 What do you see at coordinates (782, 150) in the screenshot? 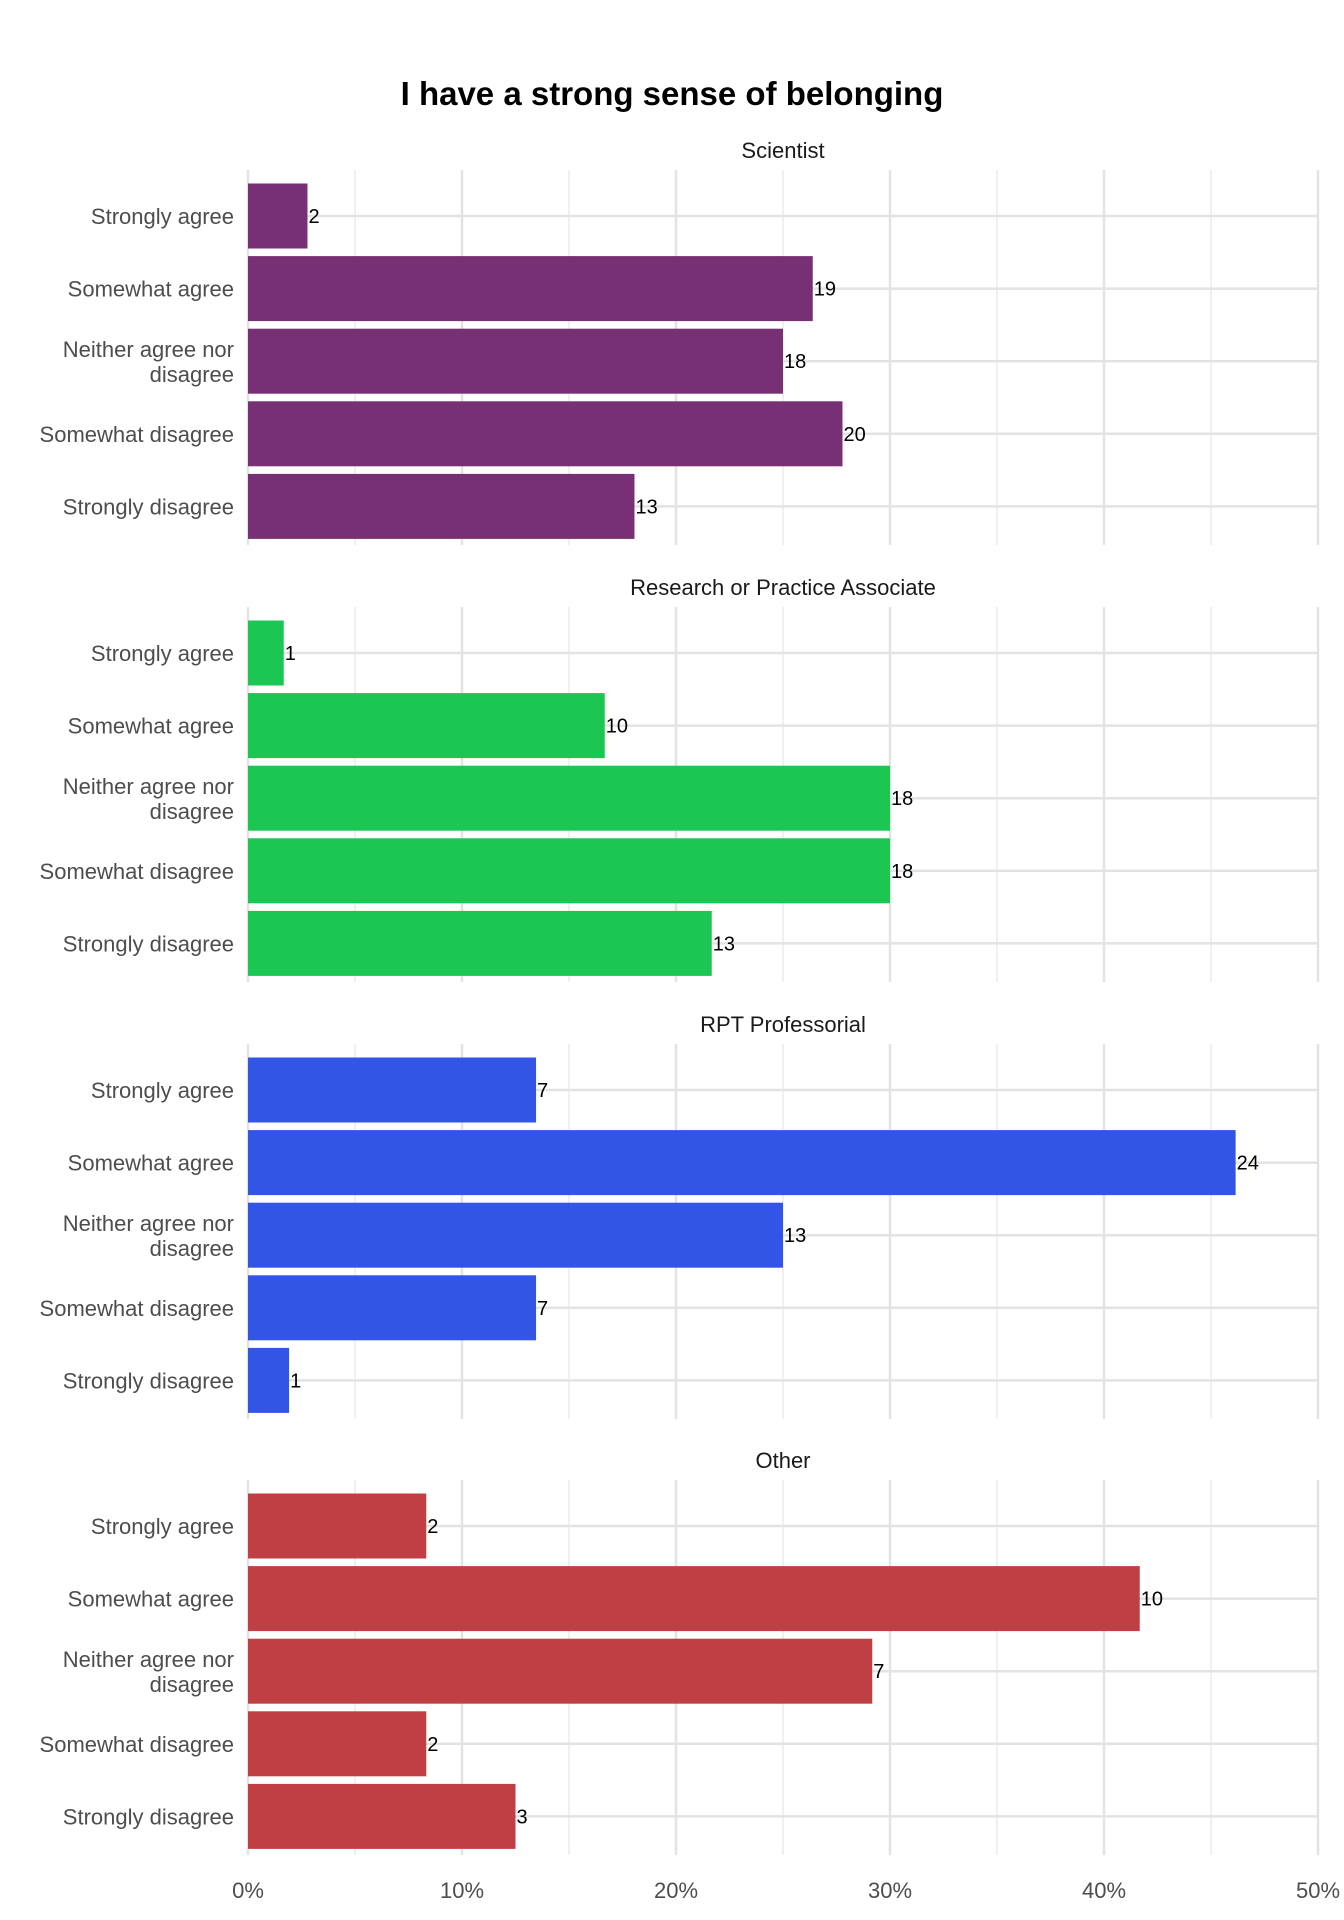
I see `panel-title: Scientist` at bounding box center [782, 150].